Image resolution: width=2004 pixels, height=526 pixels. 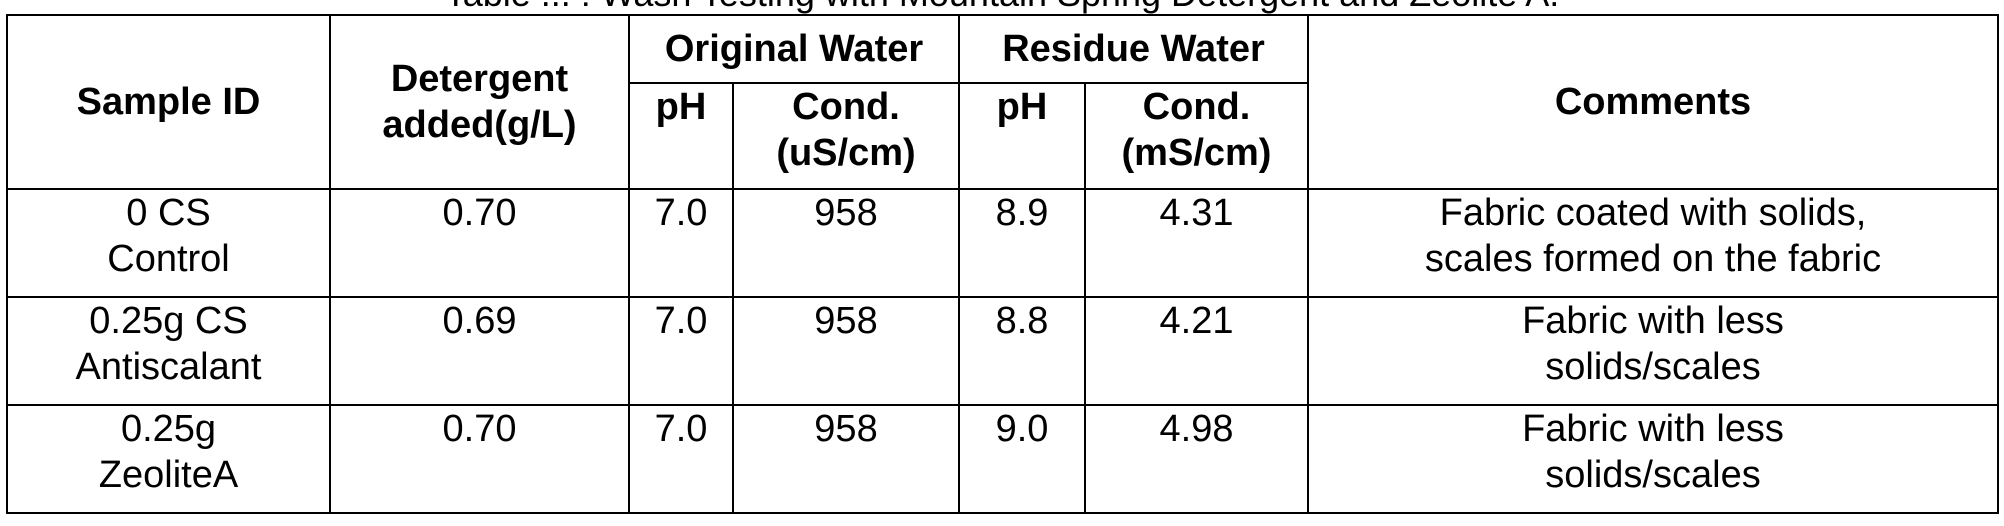 I want to click on cell-comments-line1: Fabric coated with solids,, so click(x=1653, y=213).